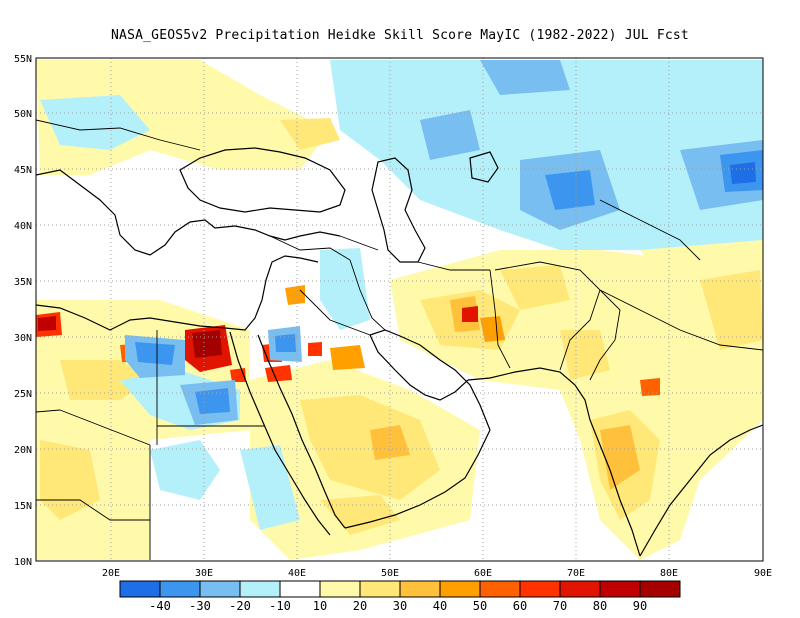 This screenshot has height=618, width=800. I want to click on lat-label-30: 30N, so click(23, 338).